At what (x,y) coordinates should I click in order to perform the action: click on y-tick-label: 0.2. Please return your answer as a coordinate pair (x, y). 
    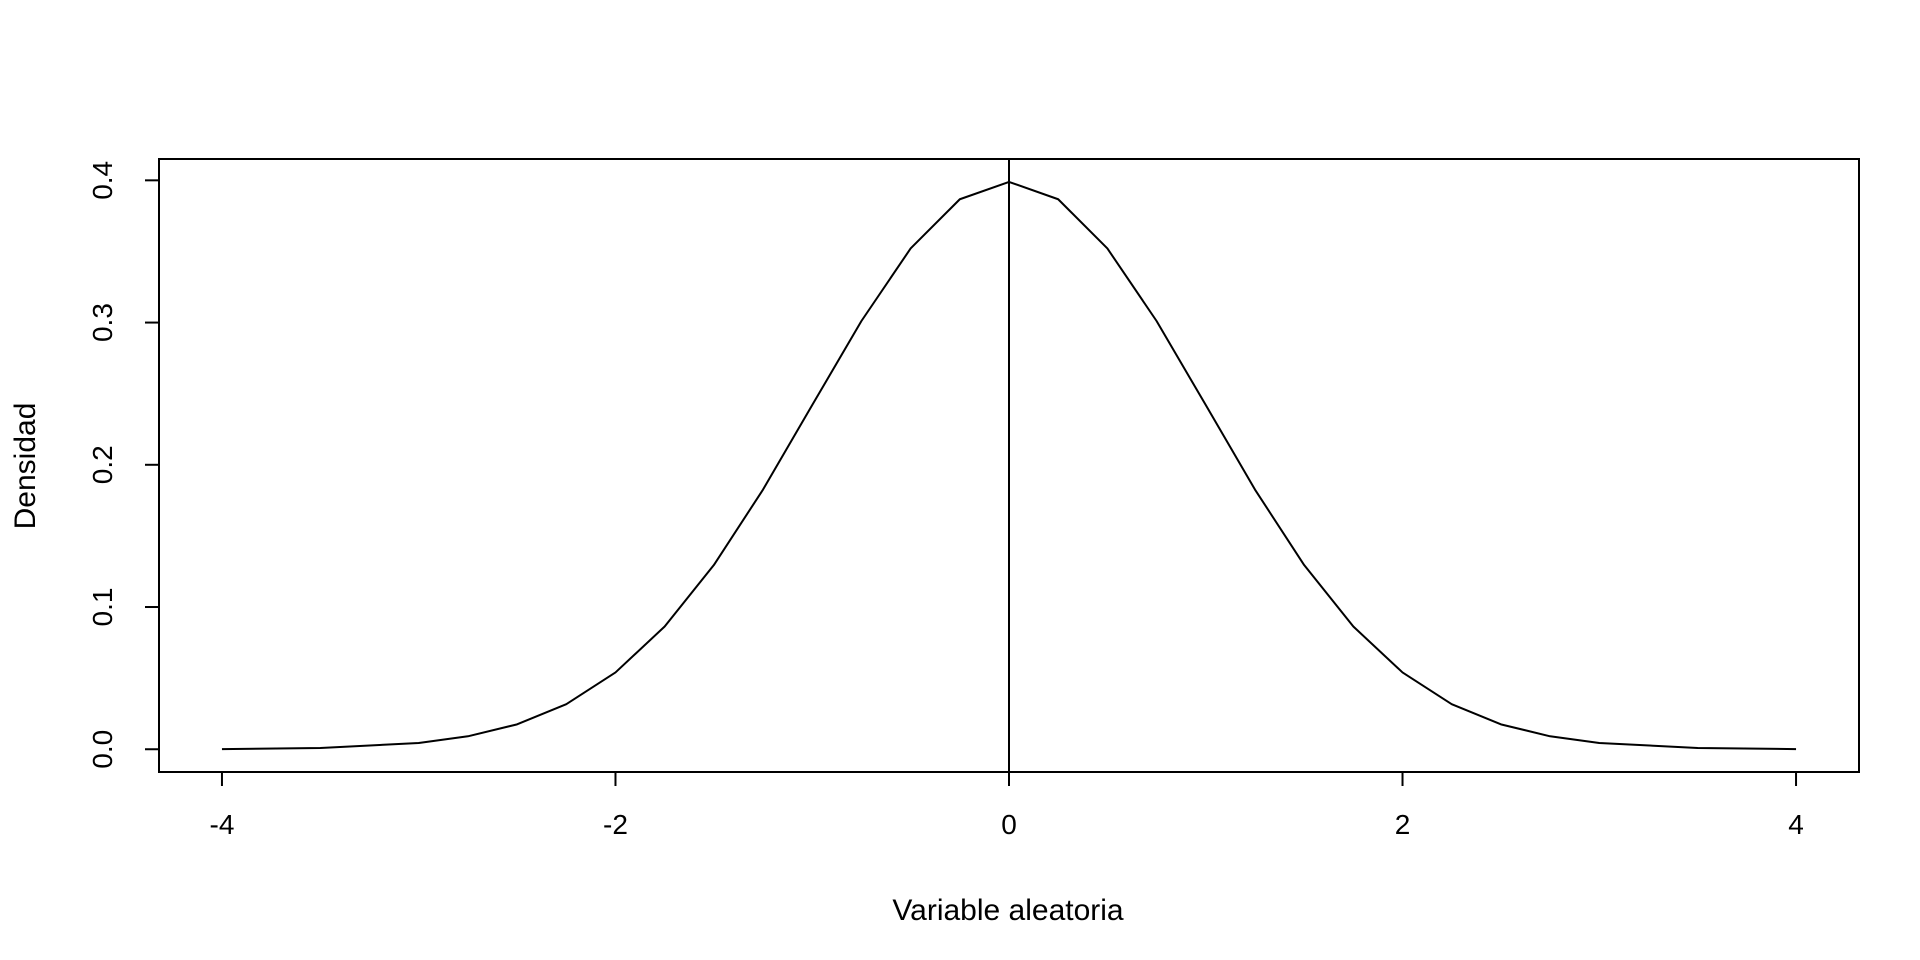
    Looking at the image, I should click on (102, 464).